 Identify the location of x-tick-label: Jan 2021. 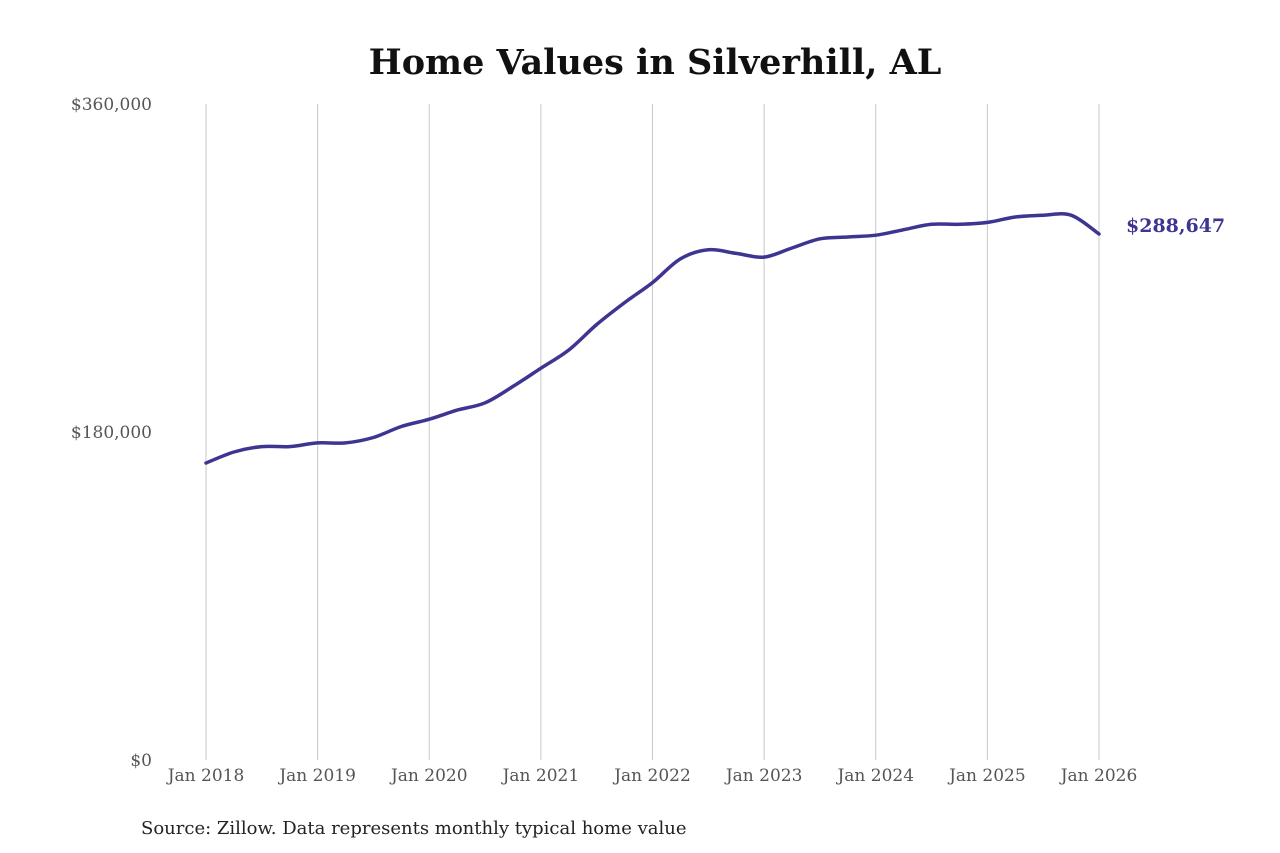
(540, 776).